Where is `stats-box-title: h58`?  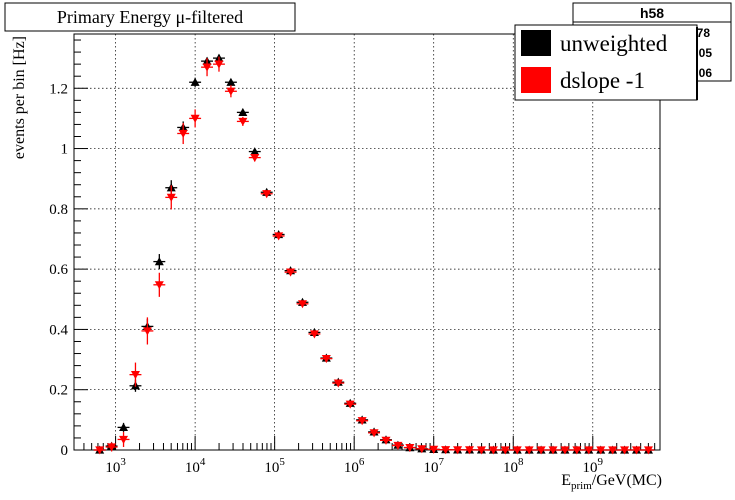
stats-box-title: h58 is located at coordinates (652, 13).